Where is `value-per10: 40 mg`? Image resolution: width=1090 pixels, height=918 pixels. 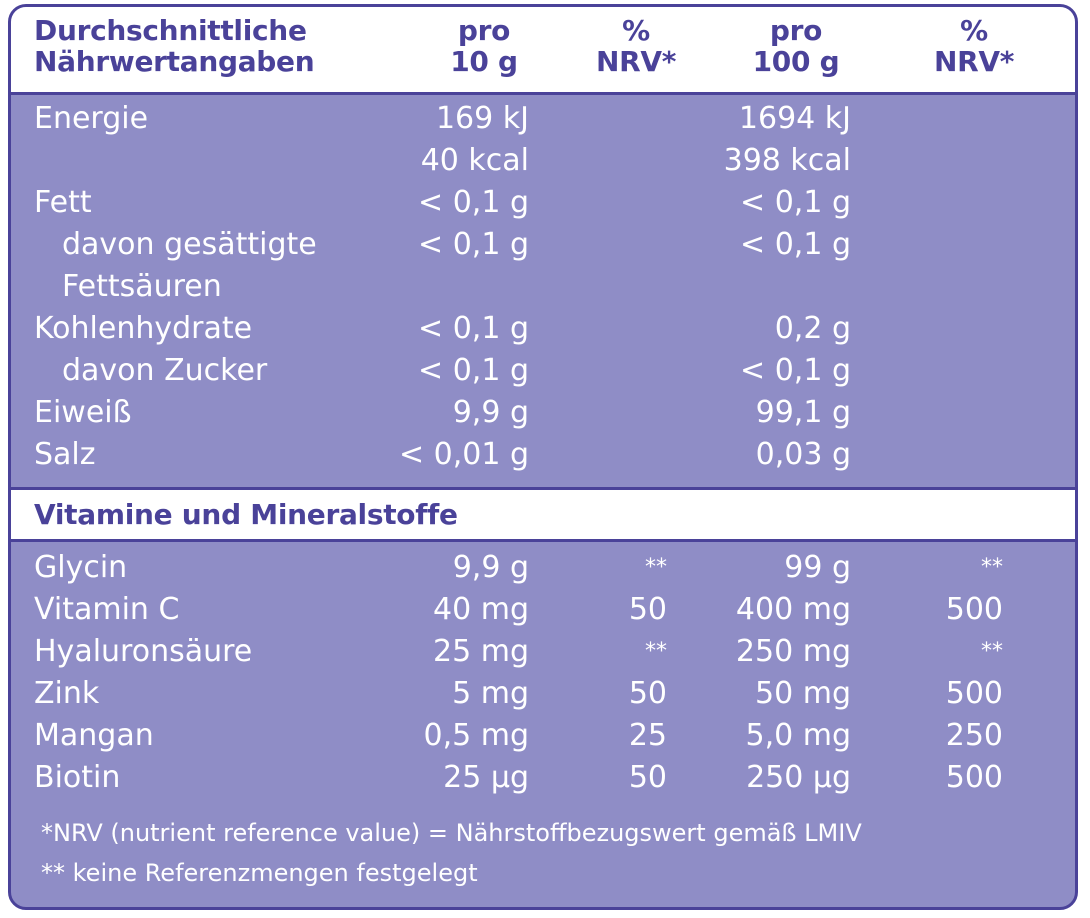 value-per10: 40 mg is located at coordinates (481, 609).